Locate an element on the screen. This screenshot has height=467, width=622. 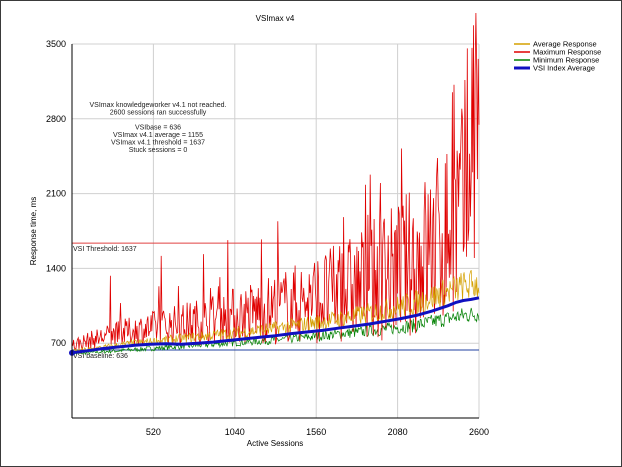
x-tick-label: 1040 is located at coordinates (235, 432).